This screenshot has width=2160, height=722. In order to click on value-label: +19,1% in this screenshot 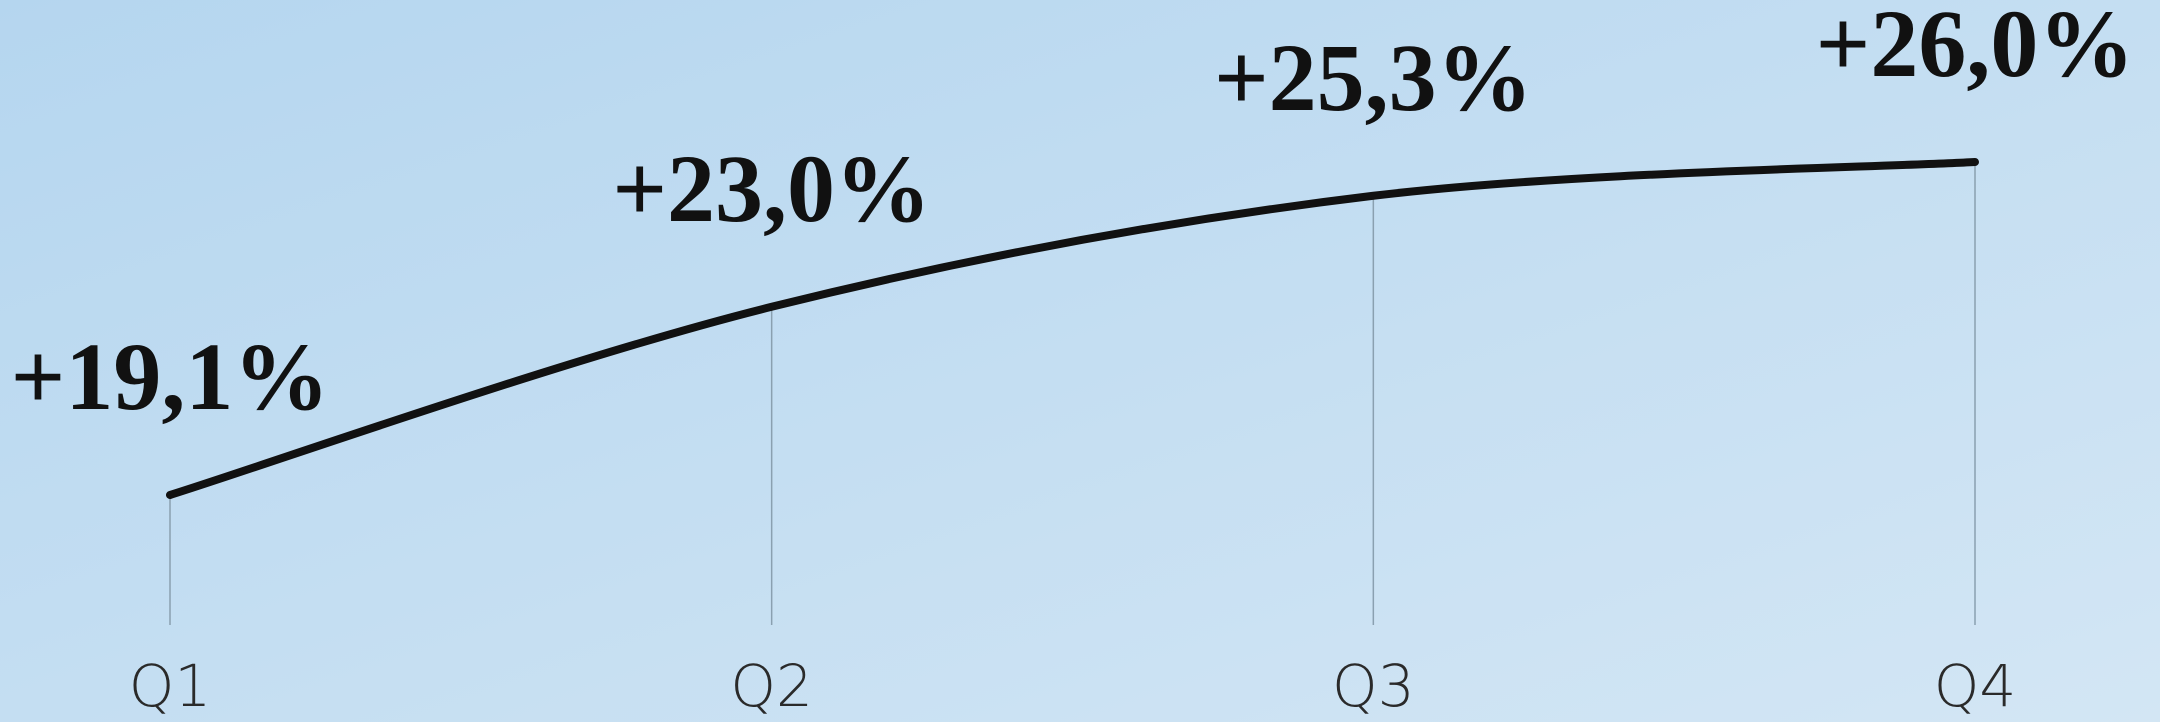, I will do `click(170, 376)`.